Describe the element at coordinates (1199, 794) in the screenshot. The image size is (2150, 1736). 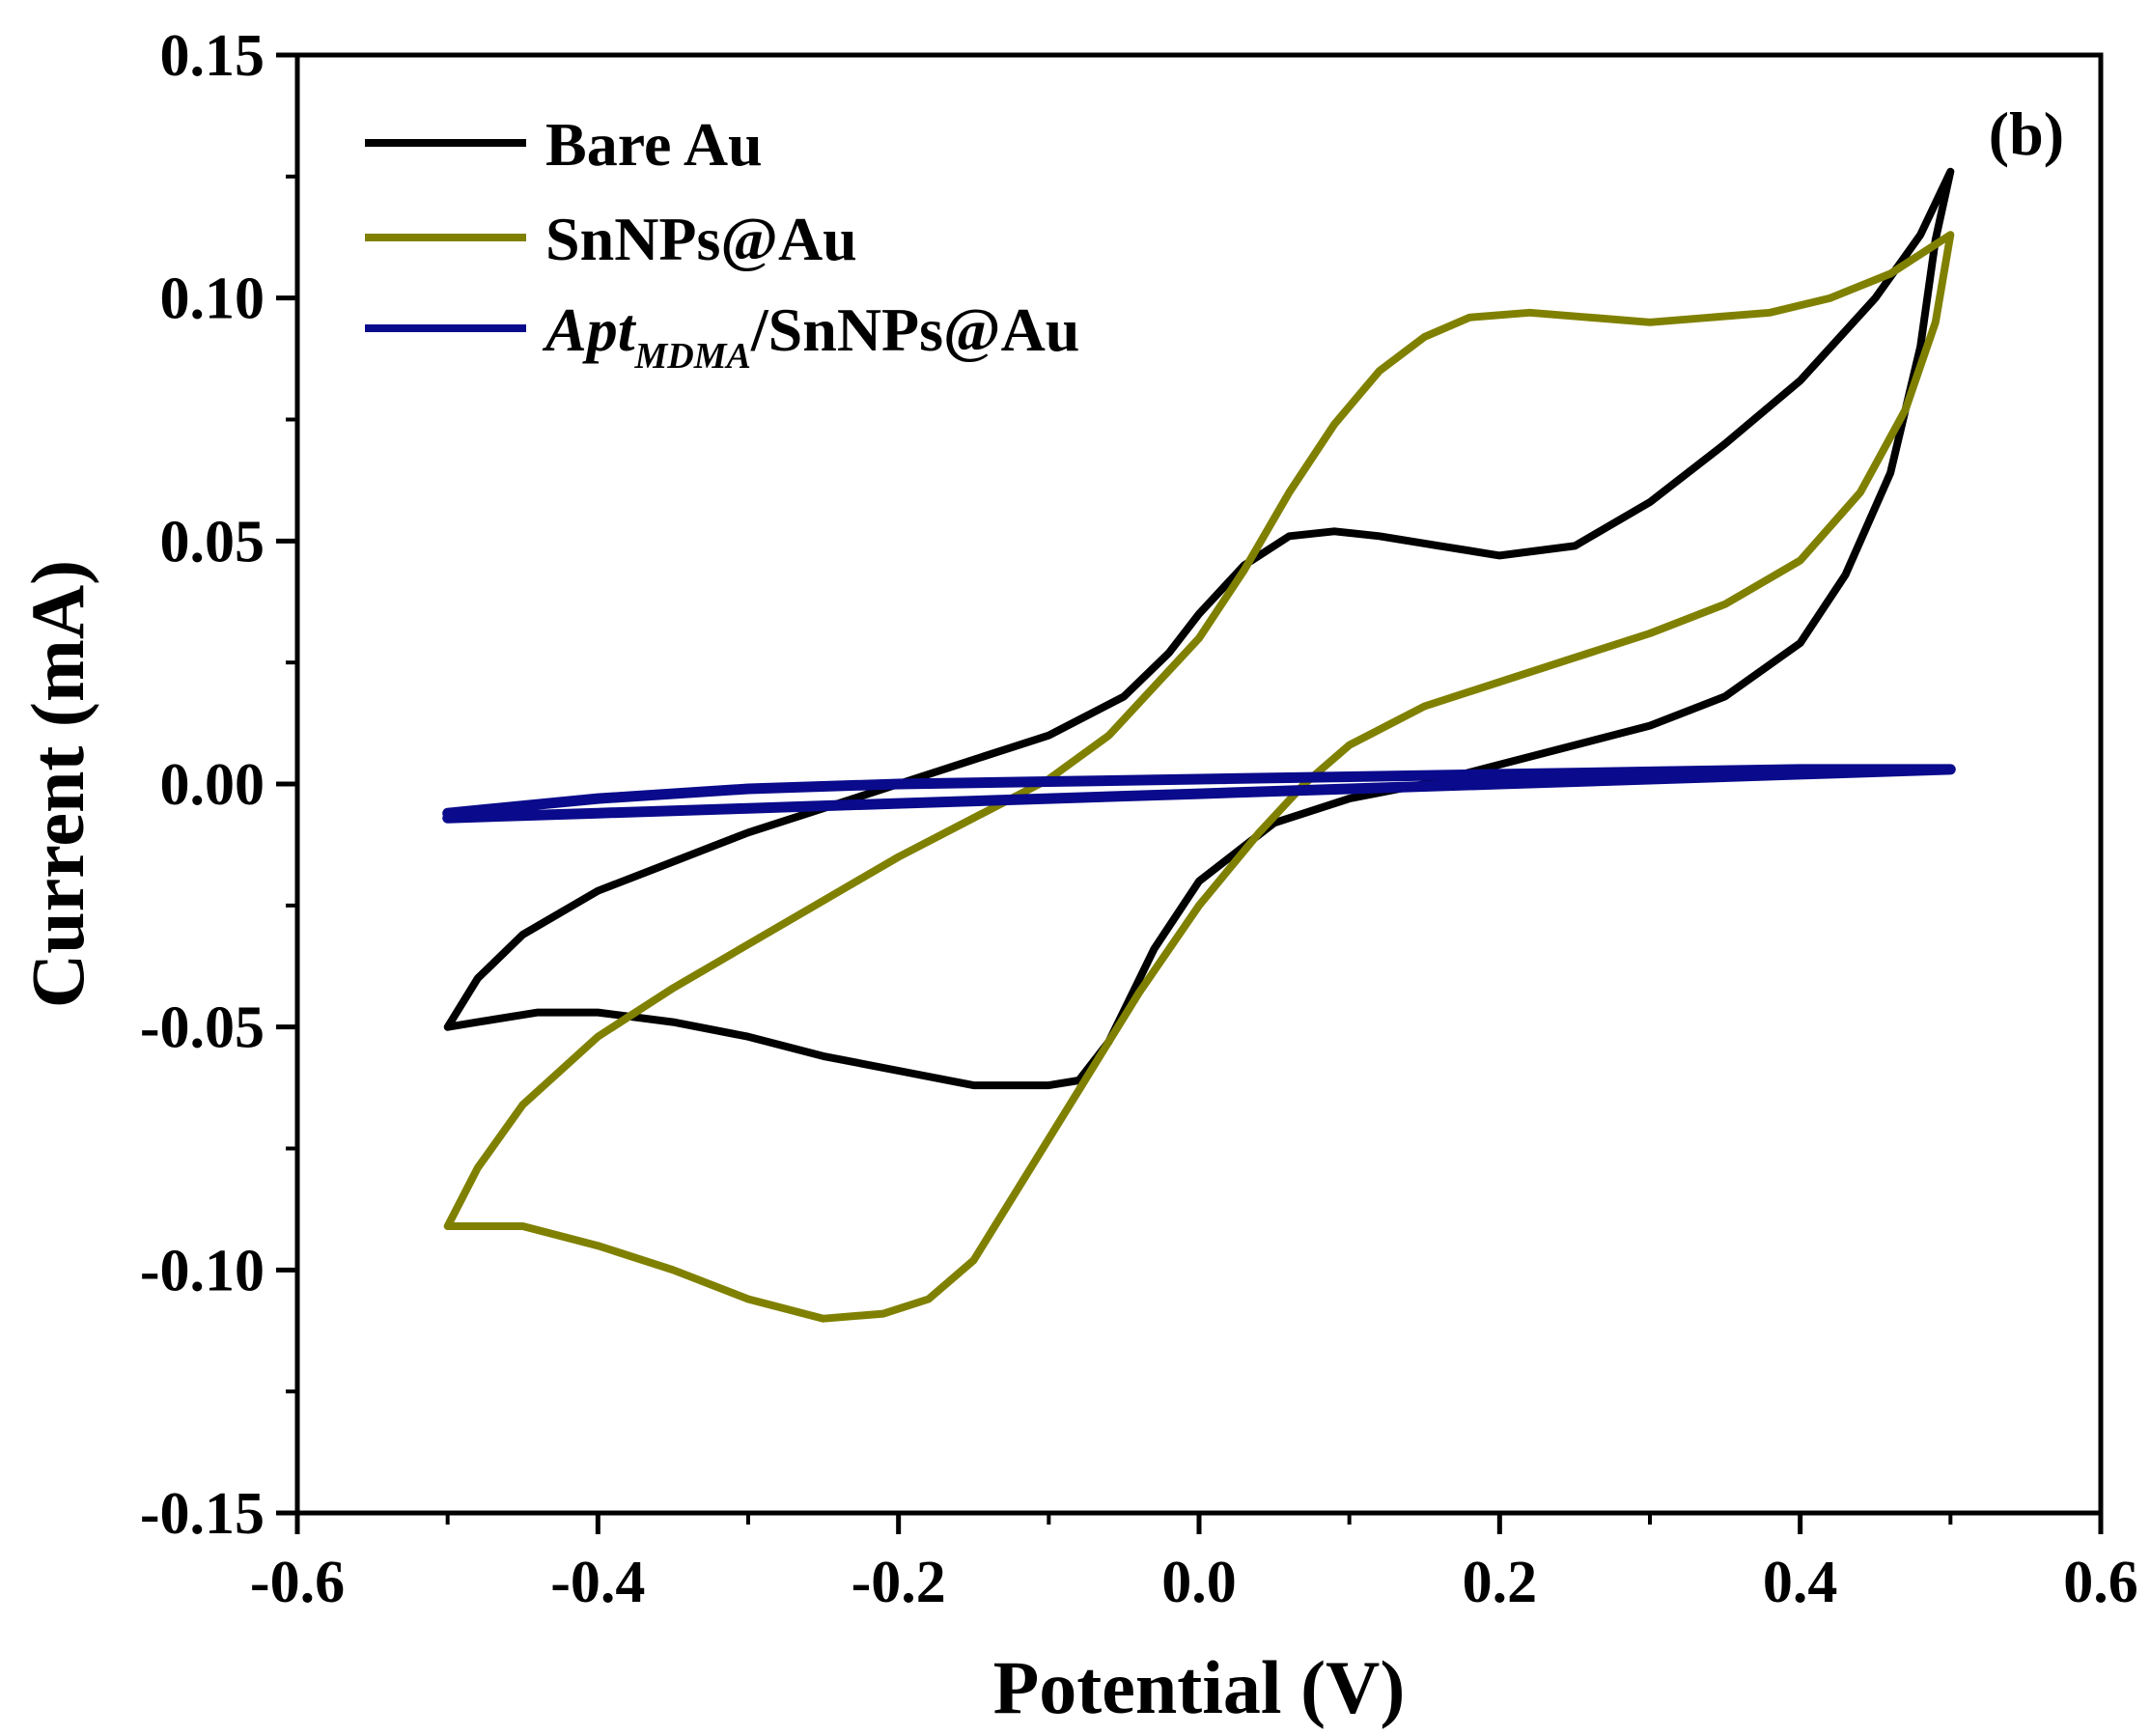
I see `series-line-aptmdma-snnps-au` at that location.